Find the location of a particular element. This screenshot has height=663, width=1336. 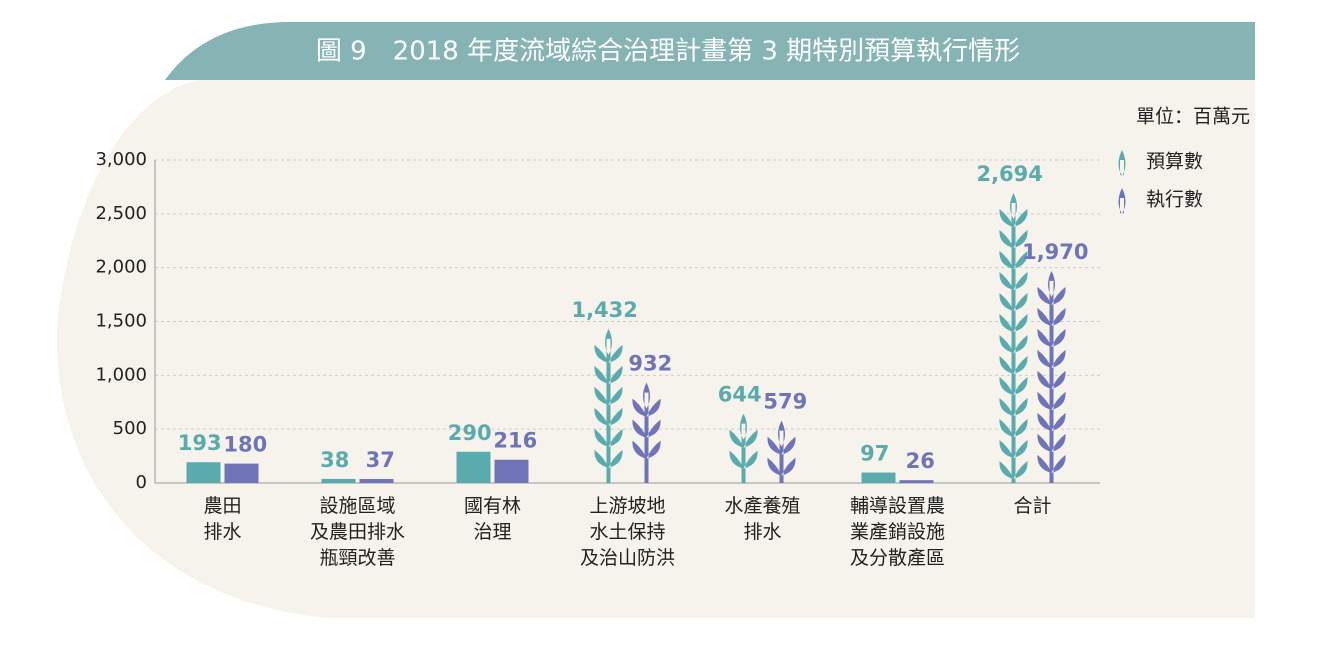

value-label: 216 is located at coordinates (515, 441).